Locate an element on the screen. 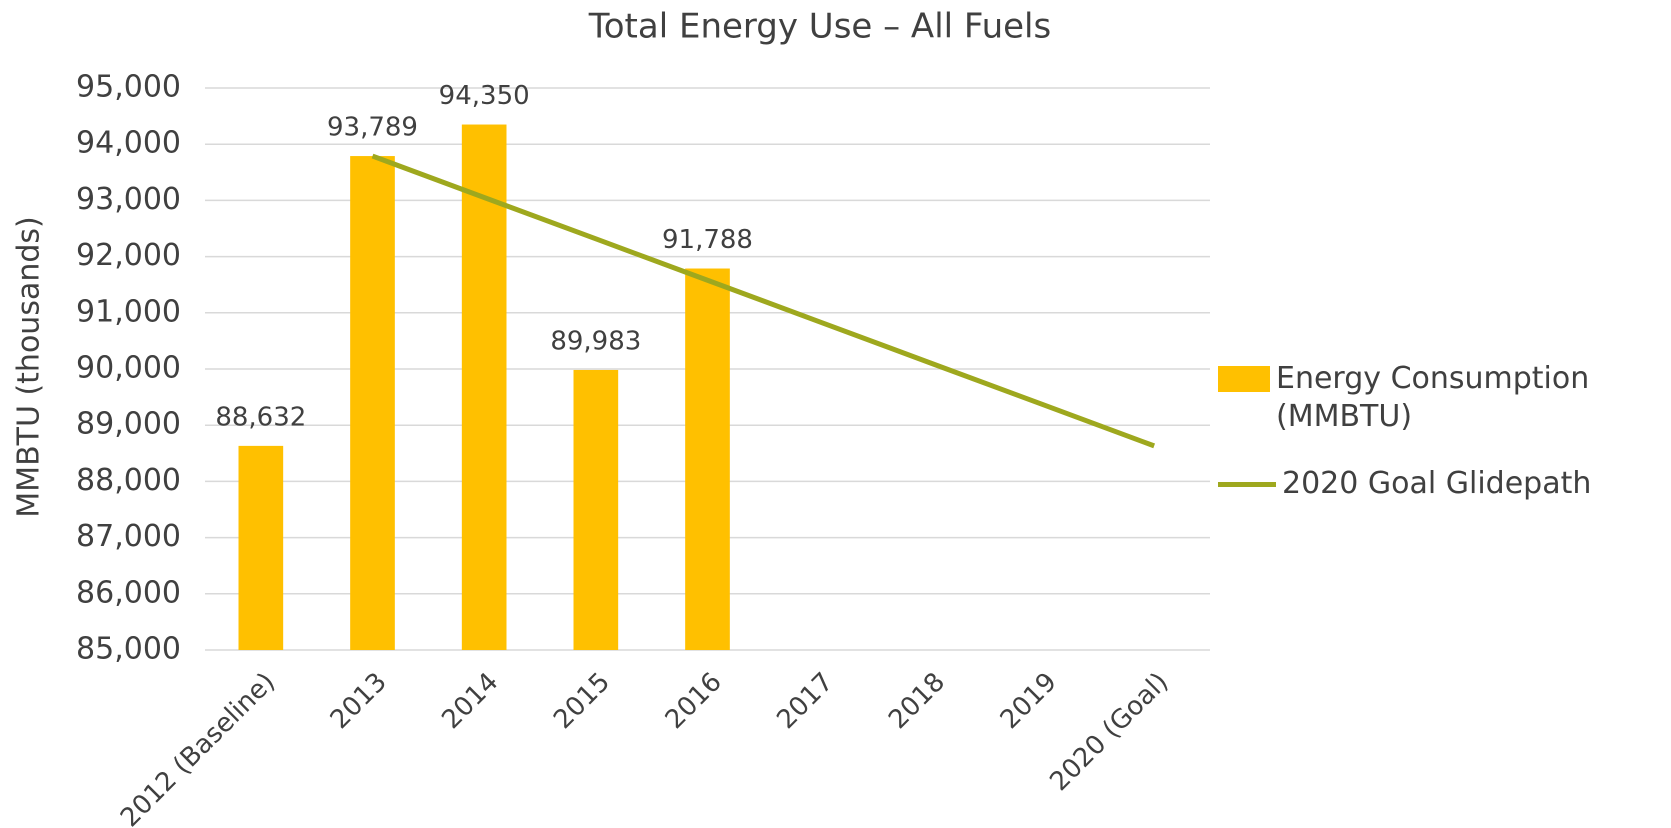  x-tick-label: 2020 (Goal) is located at coordinates (1109, 732).